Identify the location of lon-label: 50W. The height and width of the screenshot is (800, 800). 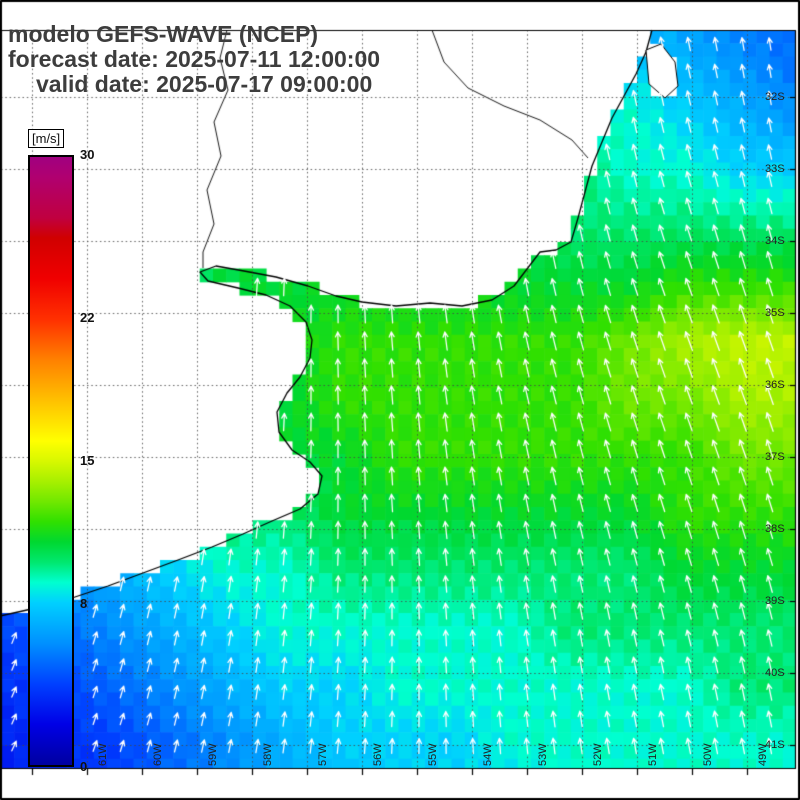
(708, 754).